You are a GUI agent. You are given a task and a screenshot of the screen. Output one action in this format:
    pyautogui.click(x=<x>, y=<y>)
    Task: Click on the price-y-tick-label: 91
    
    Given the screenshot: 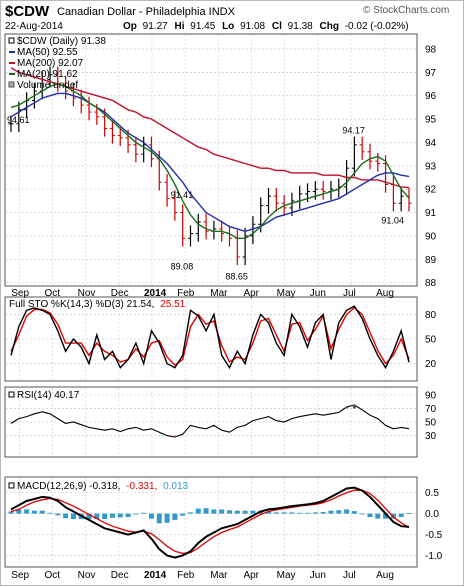 What is the action you would take?
    pyautogui.click(x=431, y=213)
    